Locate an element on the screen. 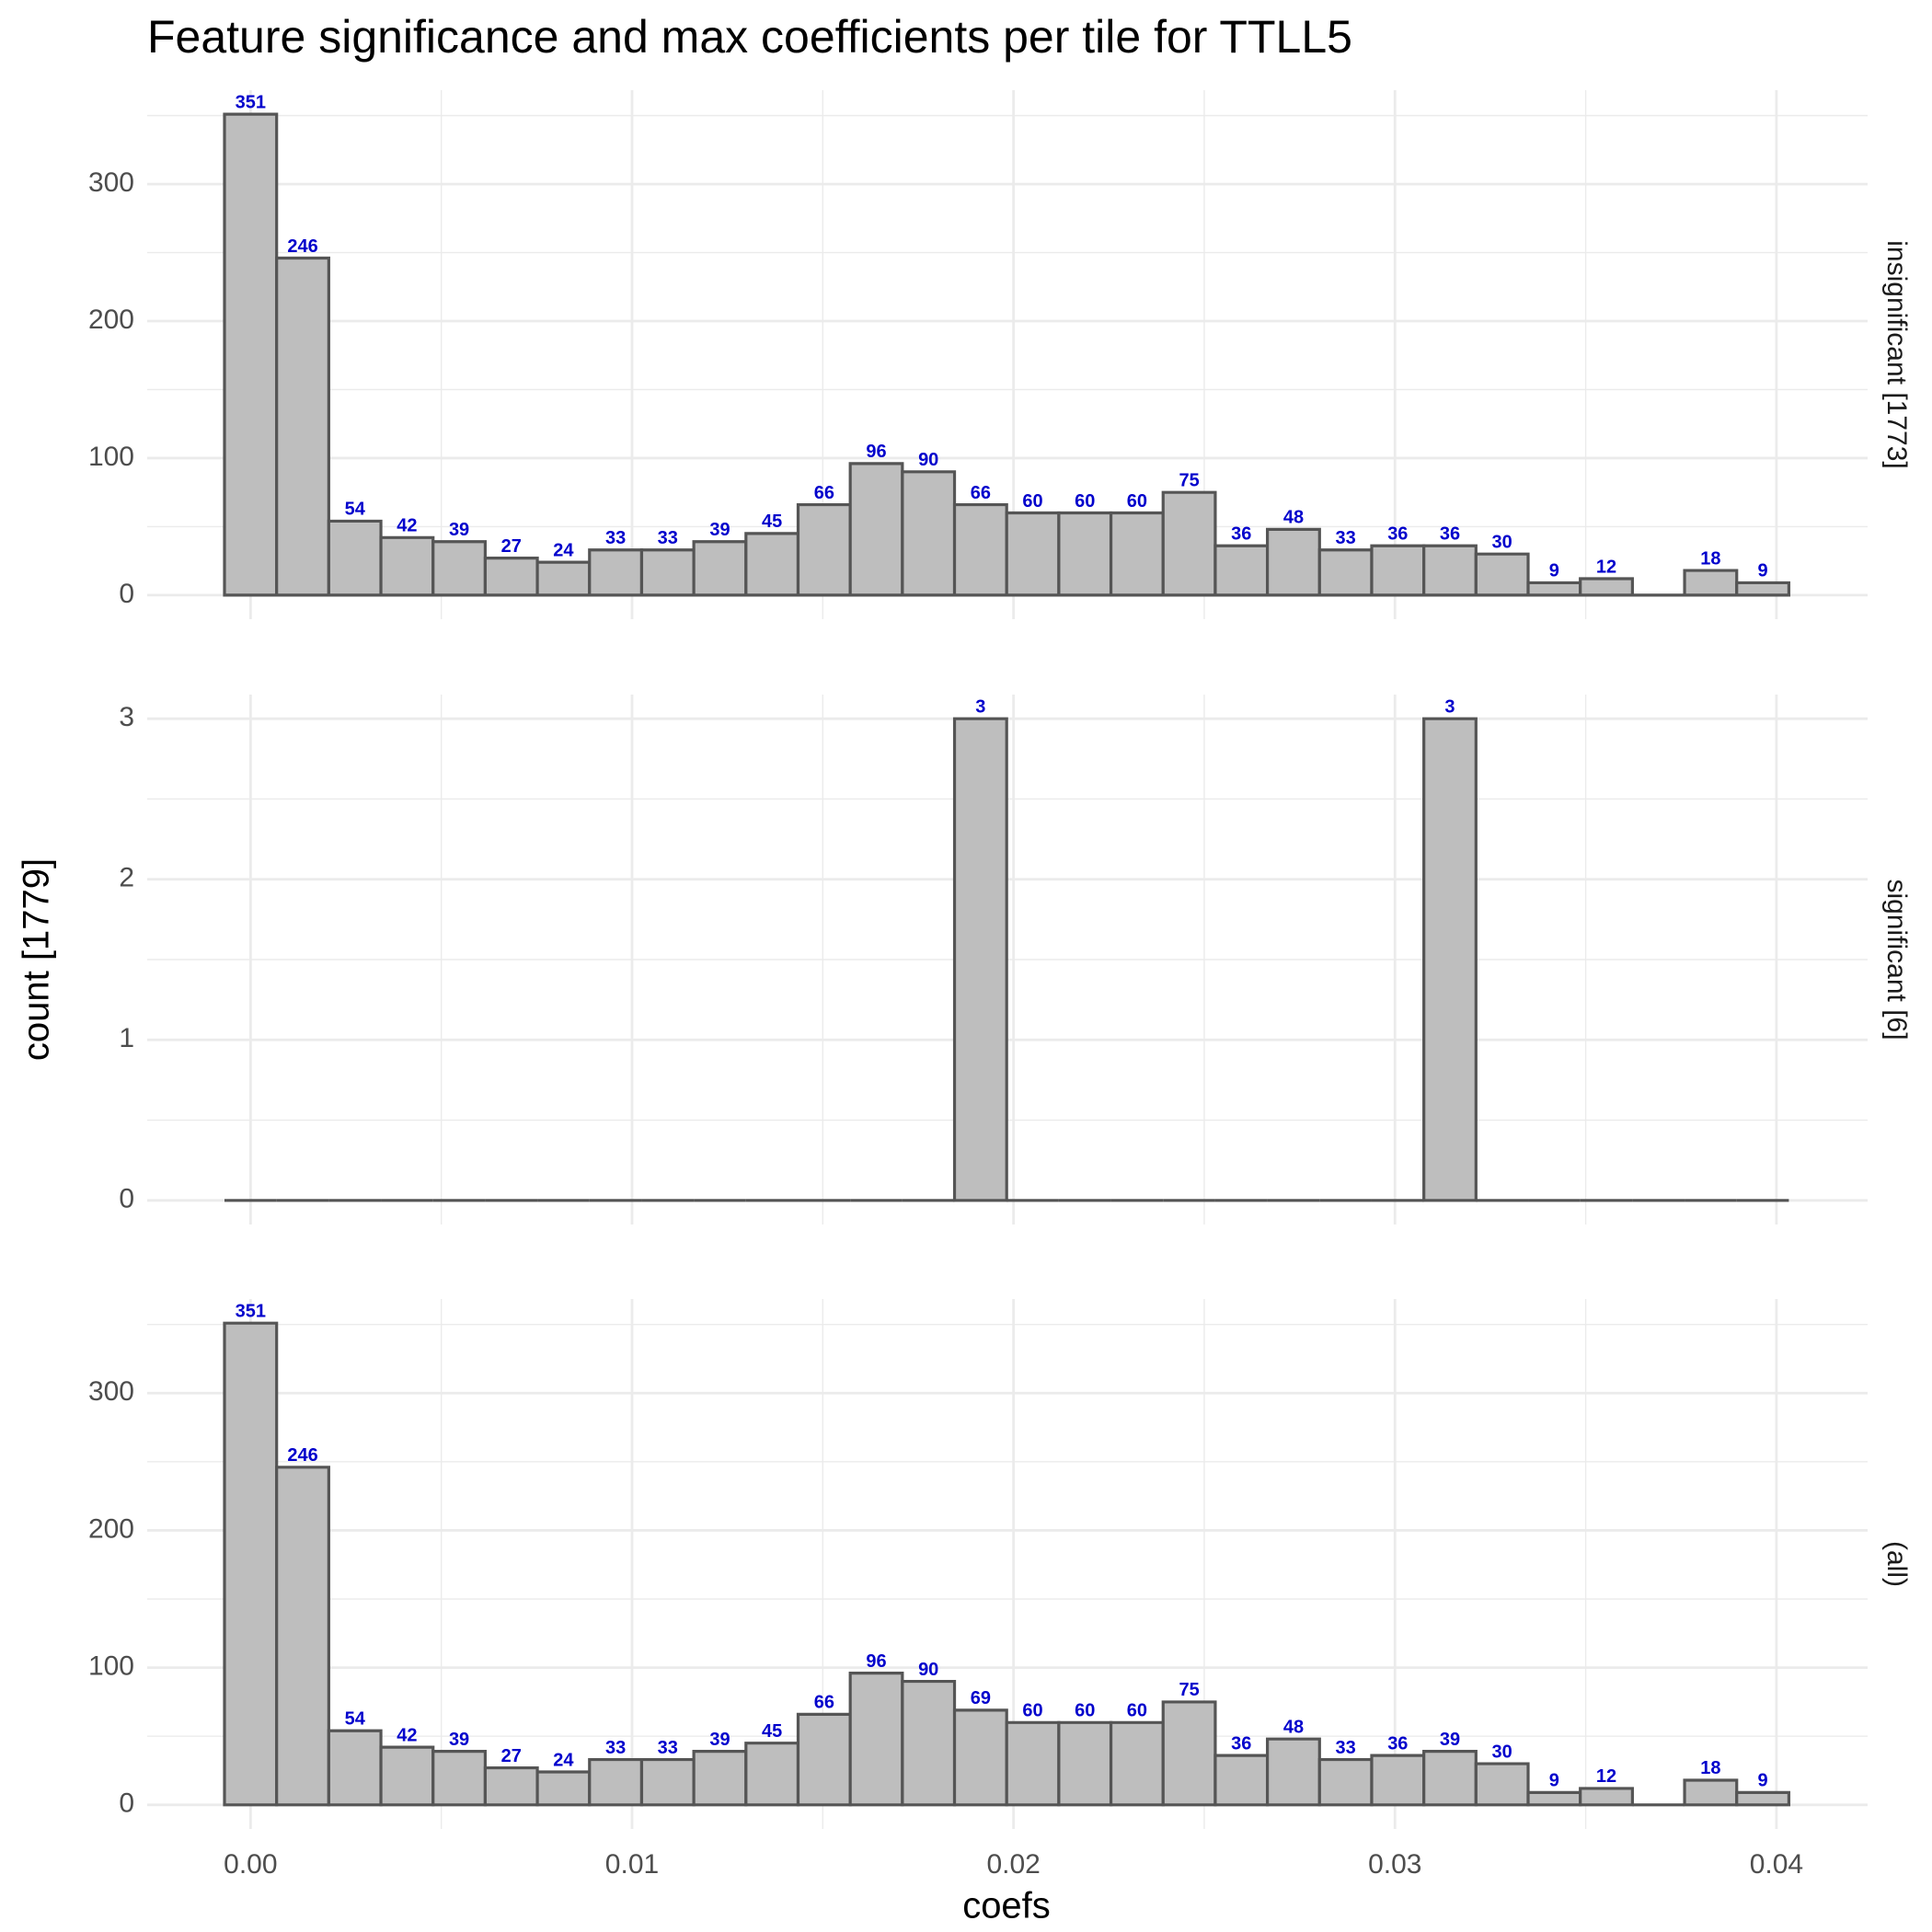 This screenshot has width=1932, height=1932. facet-strip-label: insignificant [1773] is located at coordinates (1896, 354).